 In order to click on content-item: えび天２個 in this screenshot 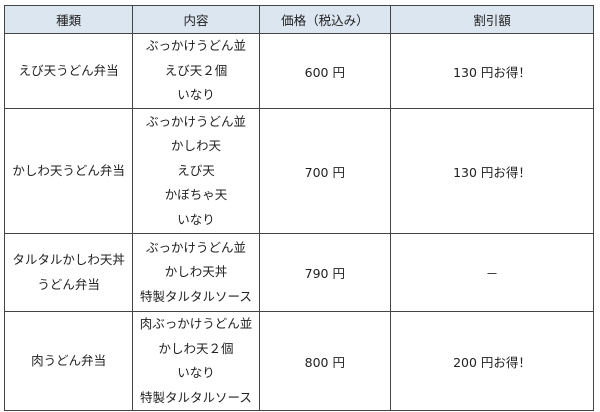, I will do `click(196, 70)`.